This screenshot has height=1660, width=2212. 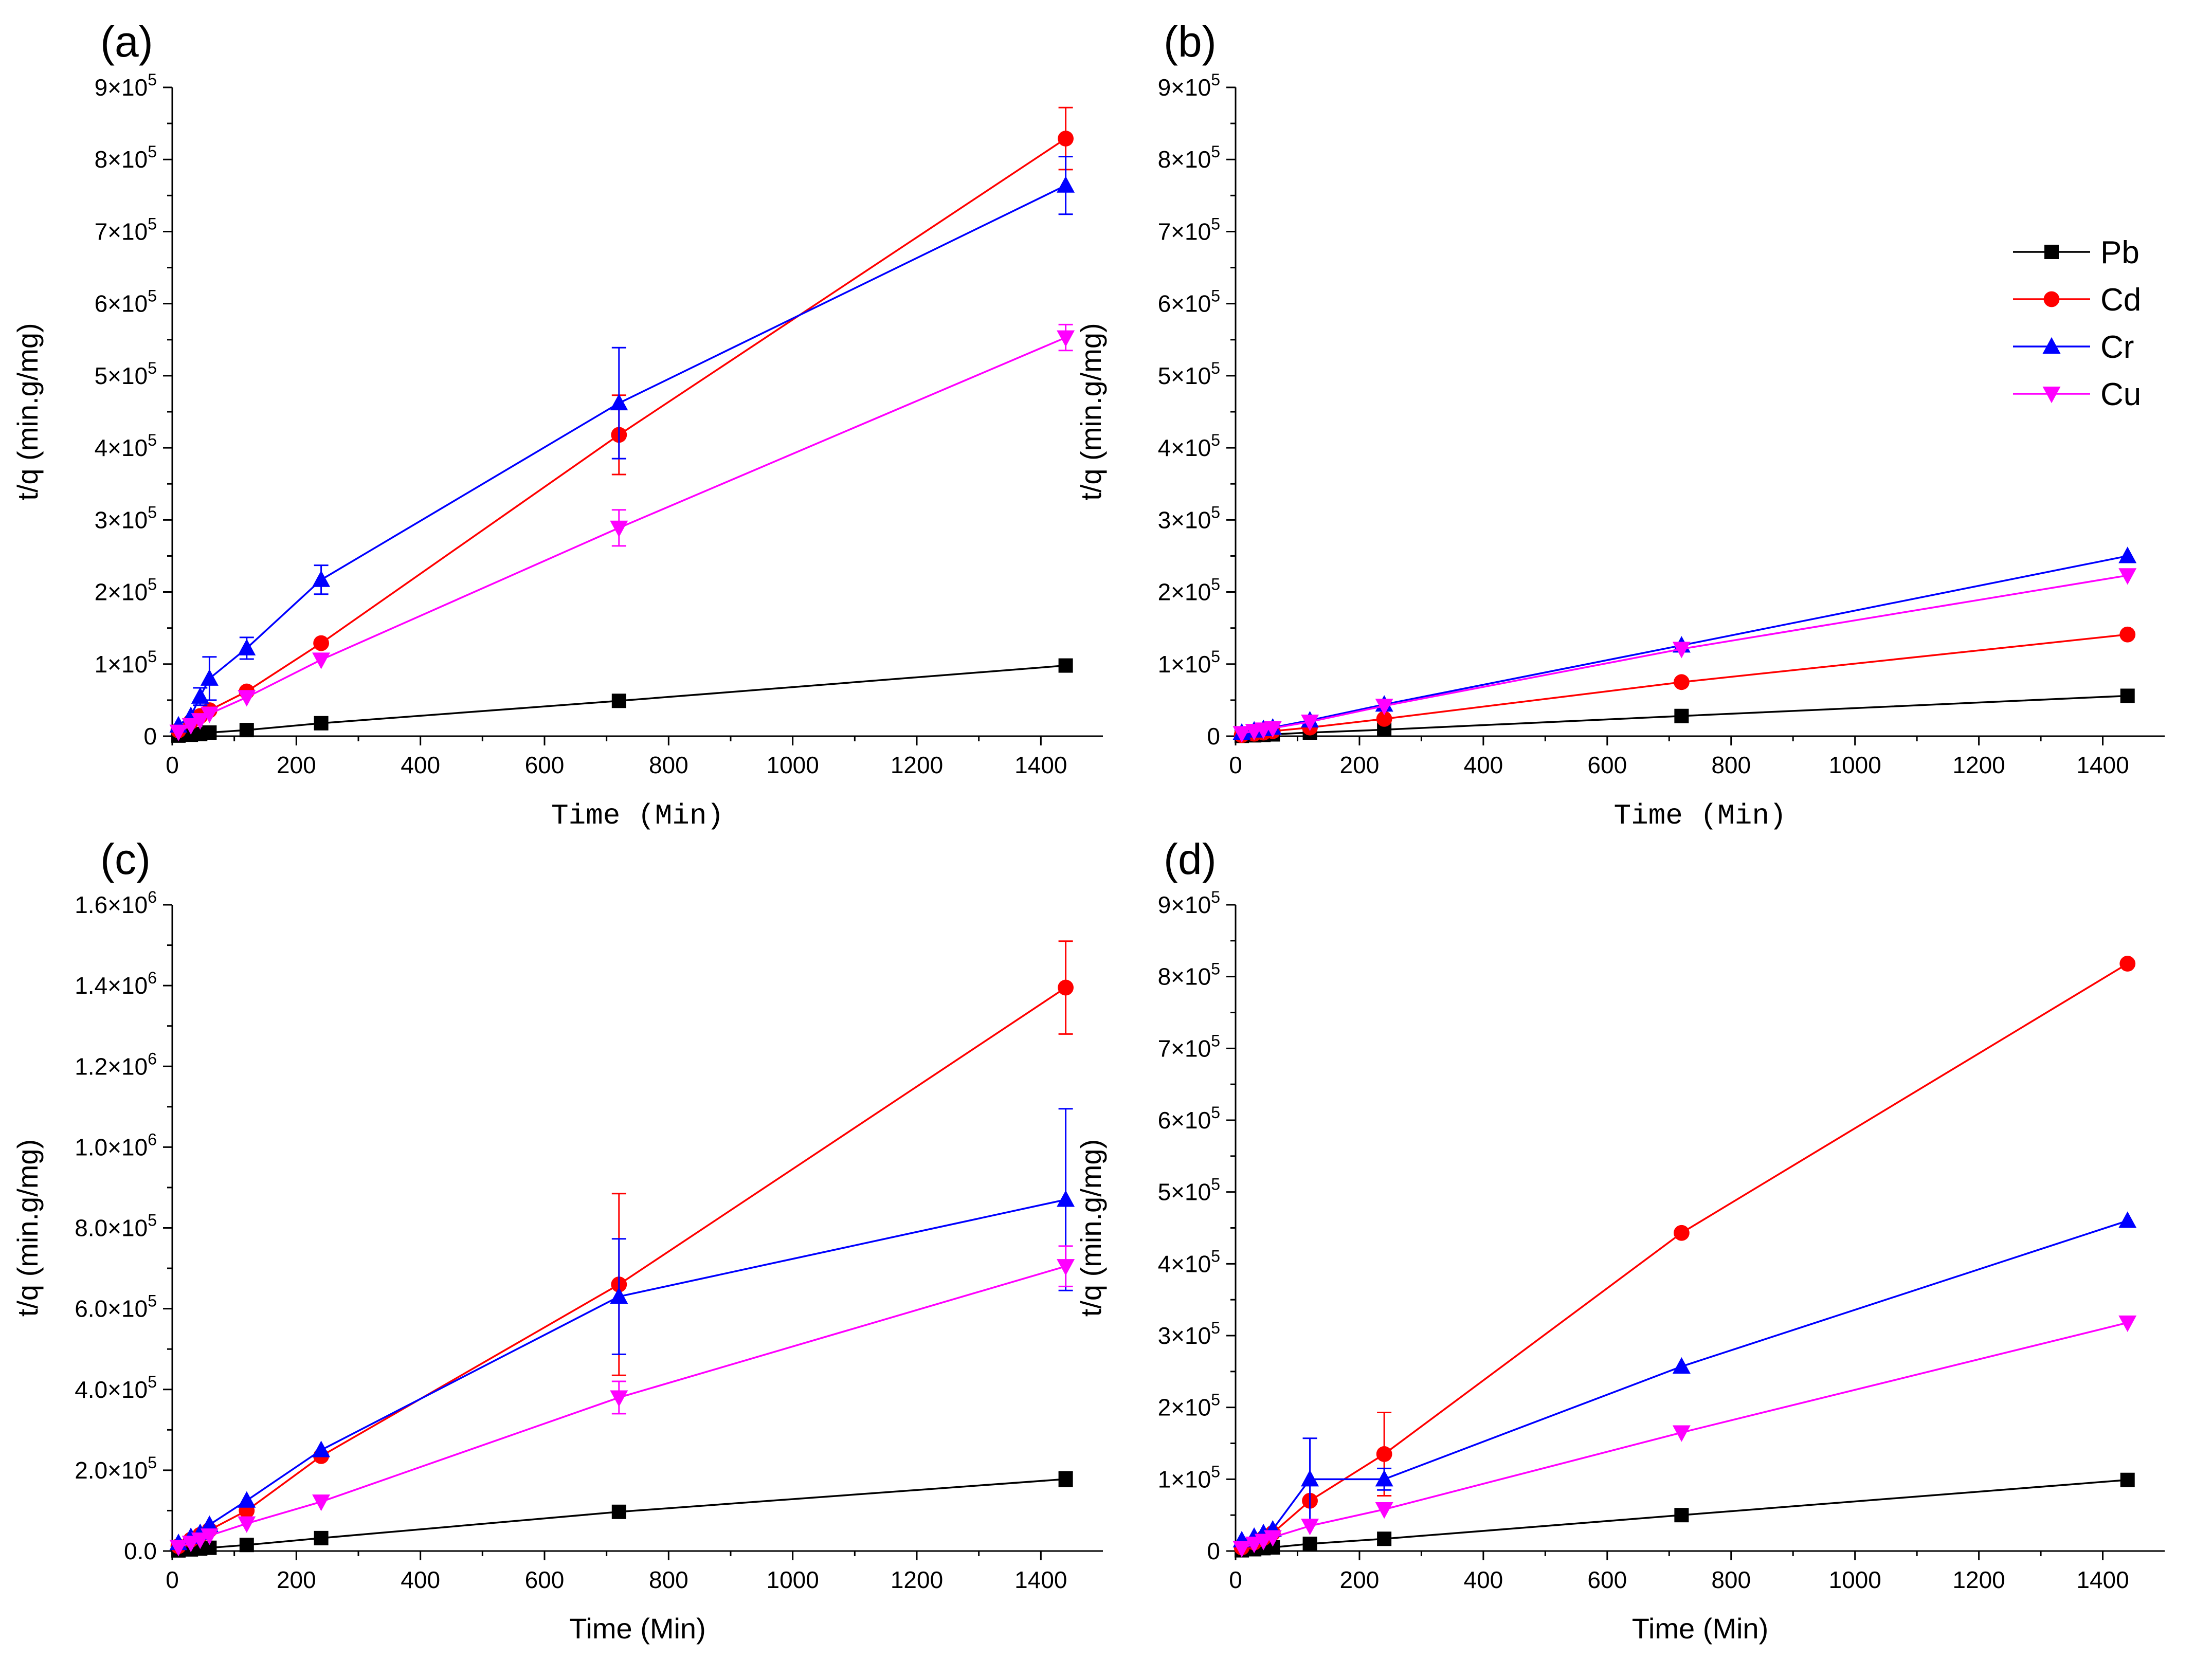 What do you see at coordinates (2076, 252) in the screenshot?
I see `legend-entry-pb: Pb` at bounding box center [2076, 252].